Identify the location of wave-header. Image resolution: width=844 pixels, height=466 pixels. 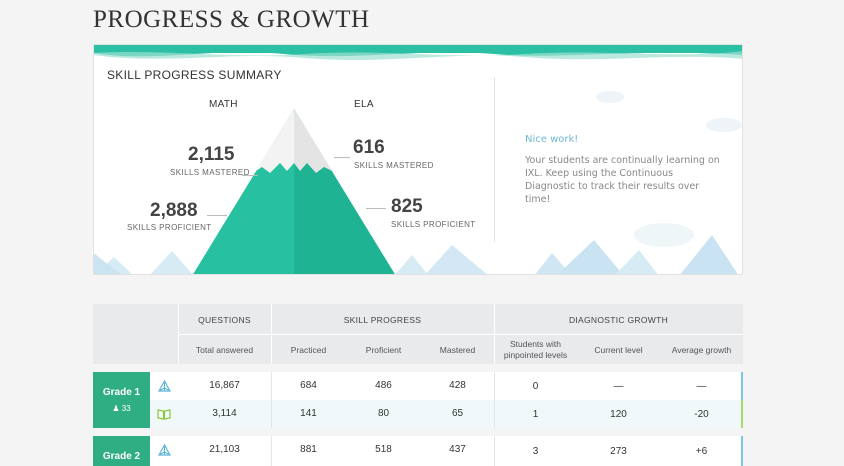
(418, 53).